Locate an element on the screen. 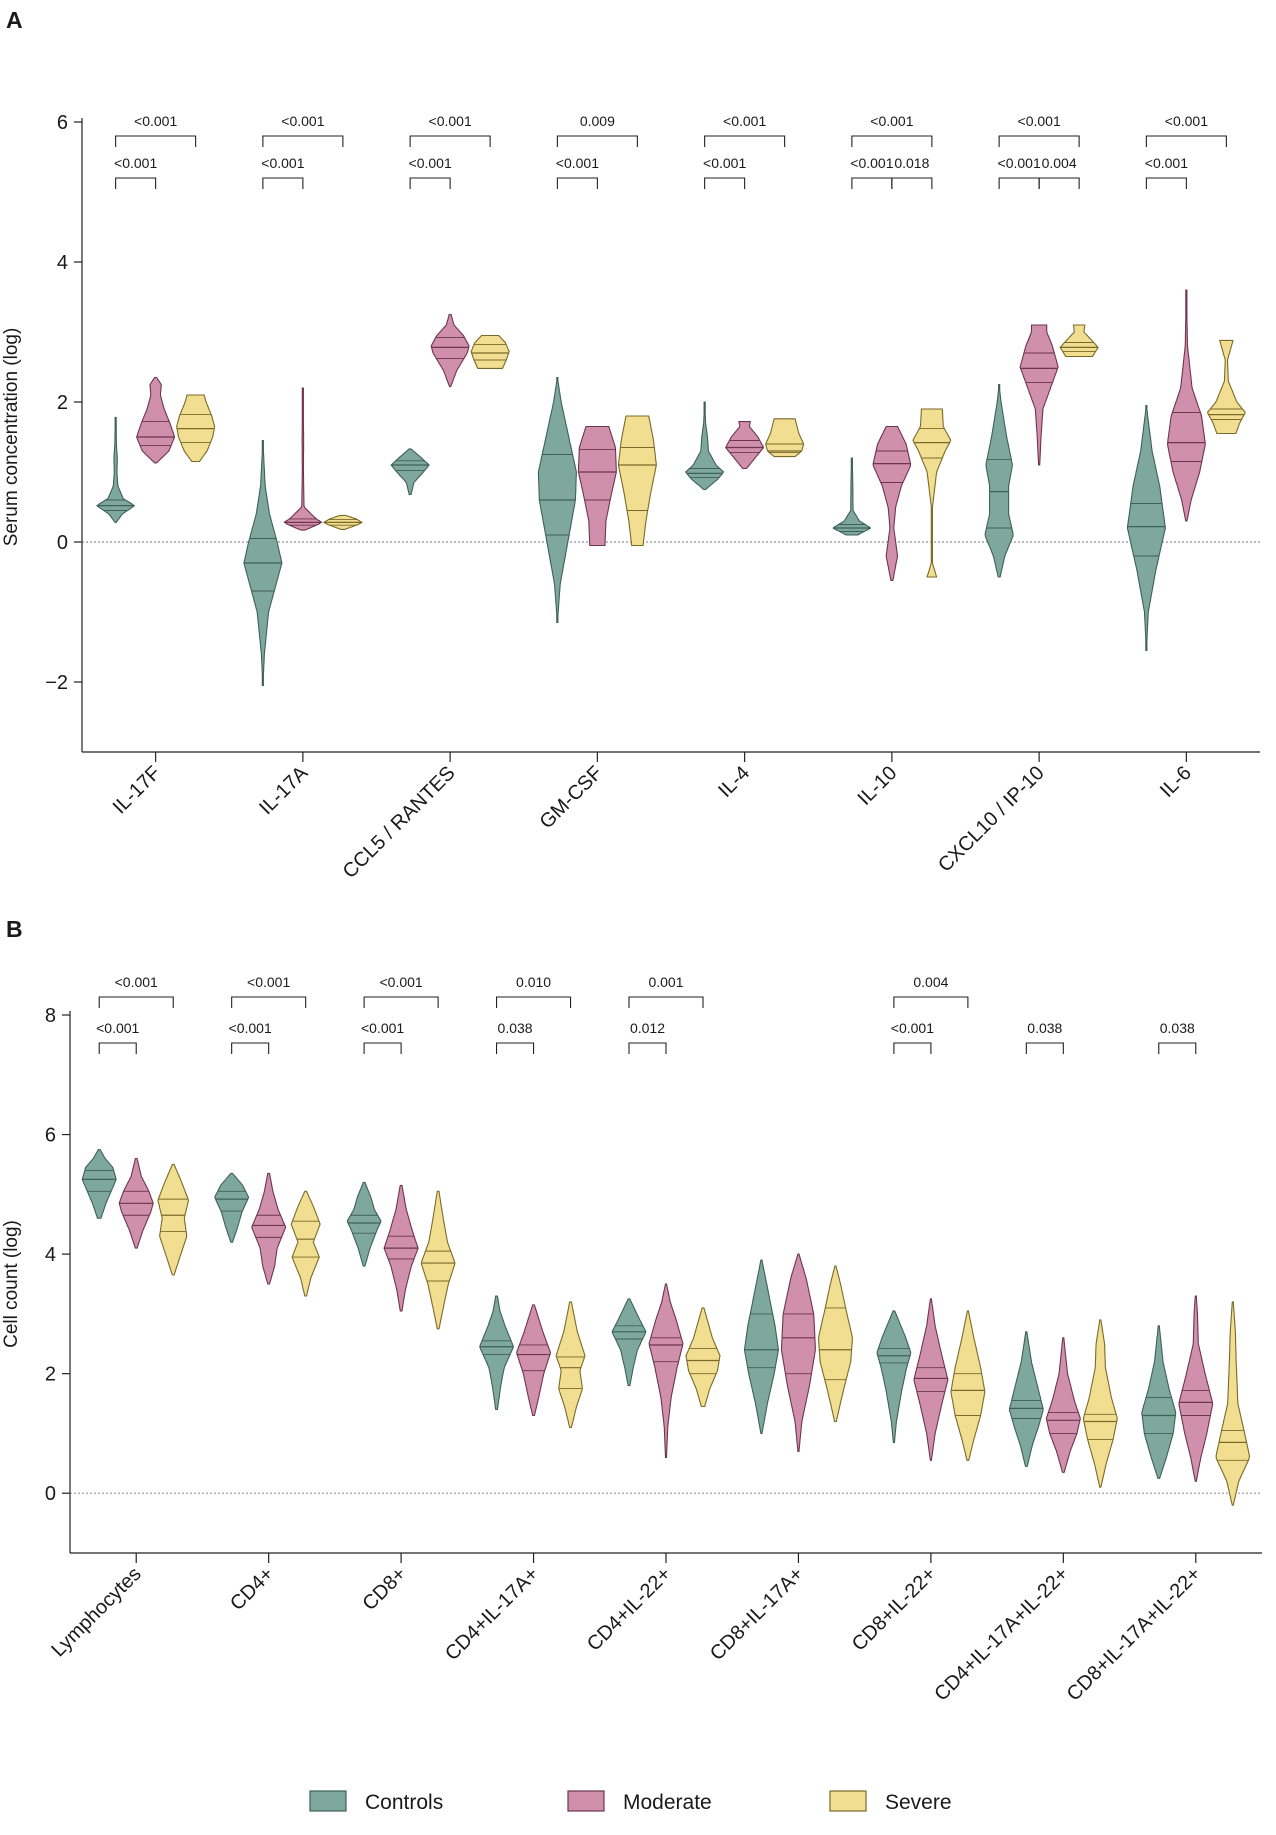 The width and height of the screenshot is (1276, 1835). legend-label-controls: Controls is located at coordinates (404, 1802).